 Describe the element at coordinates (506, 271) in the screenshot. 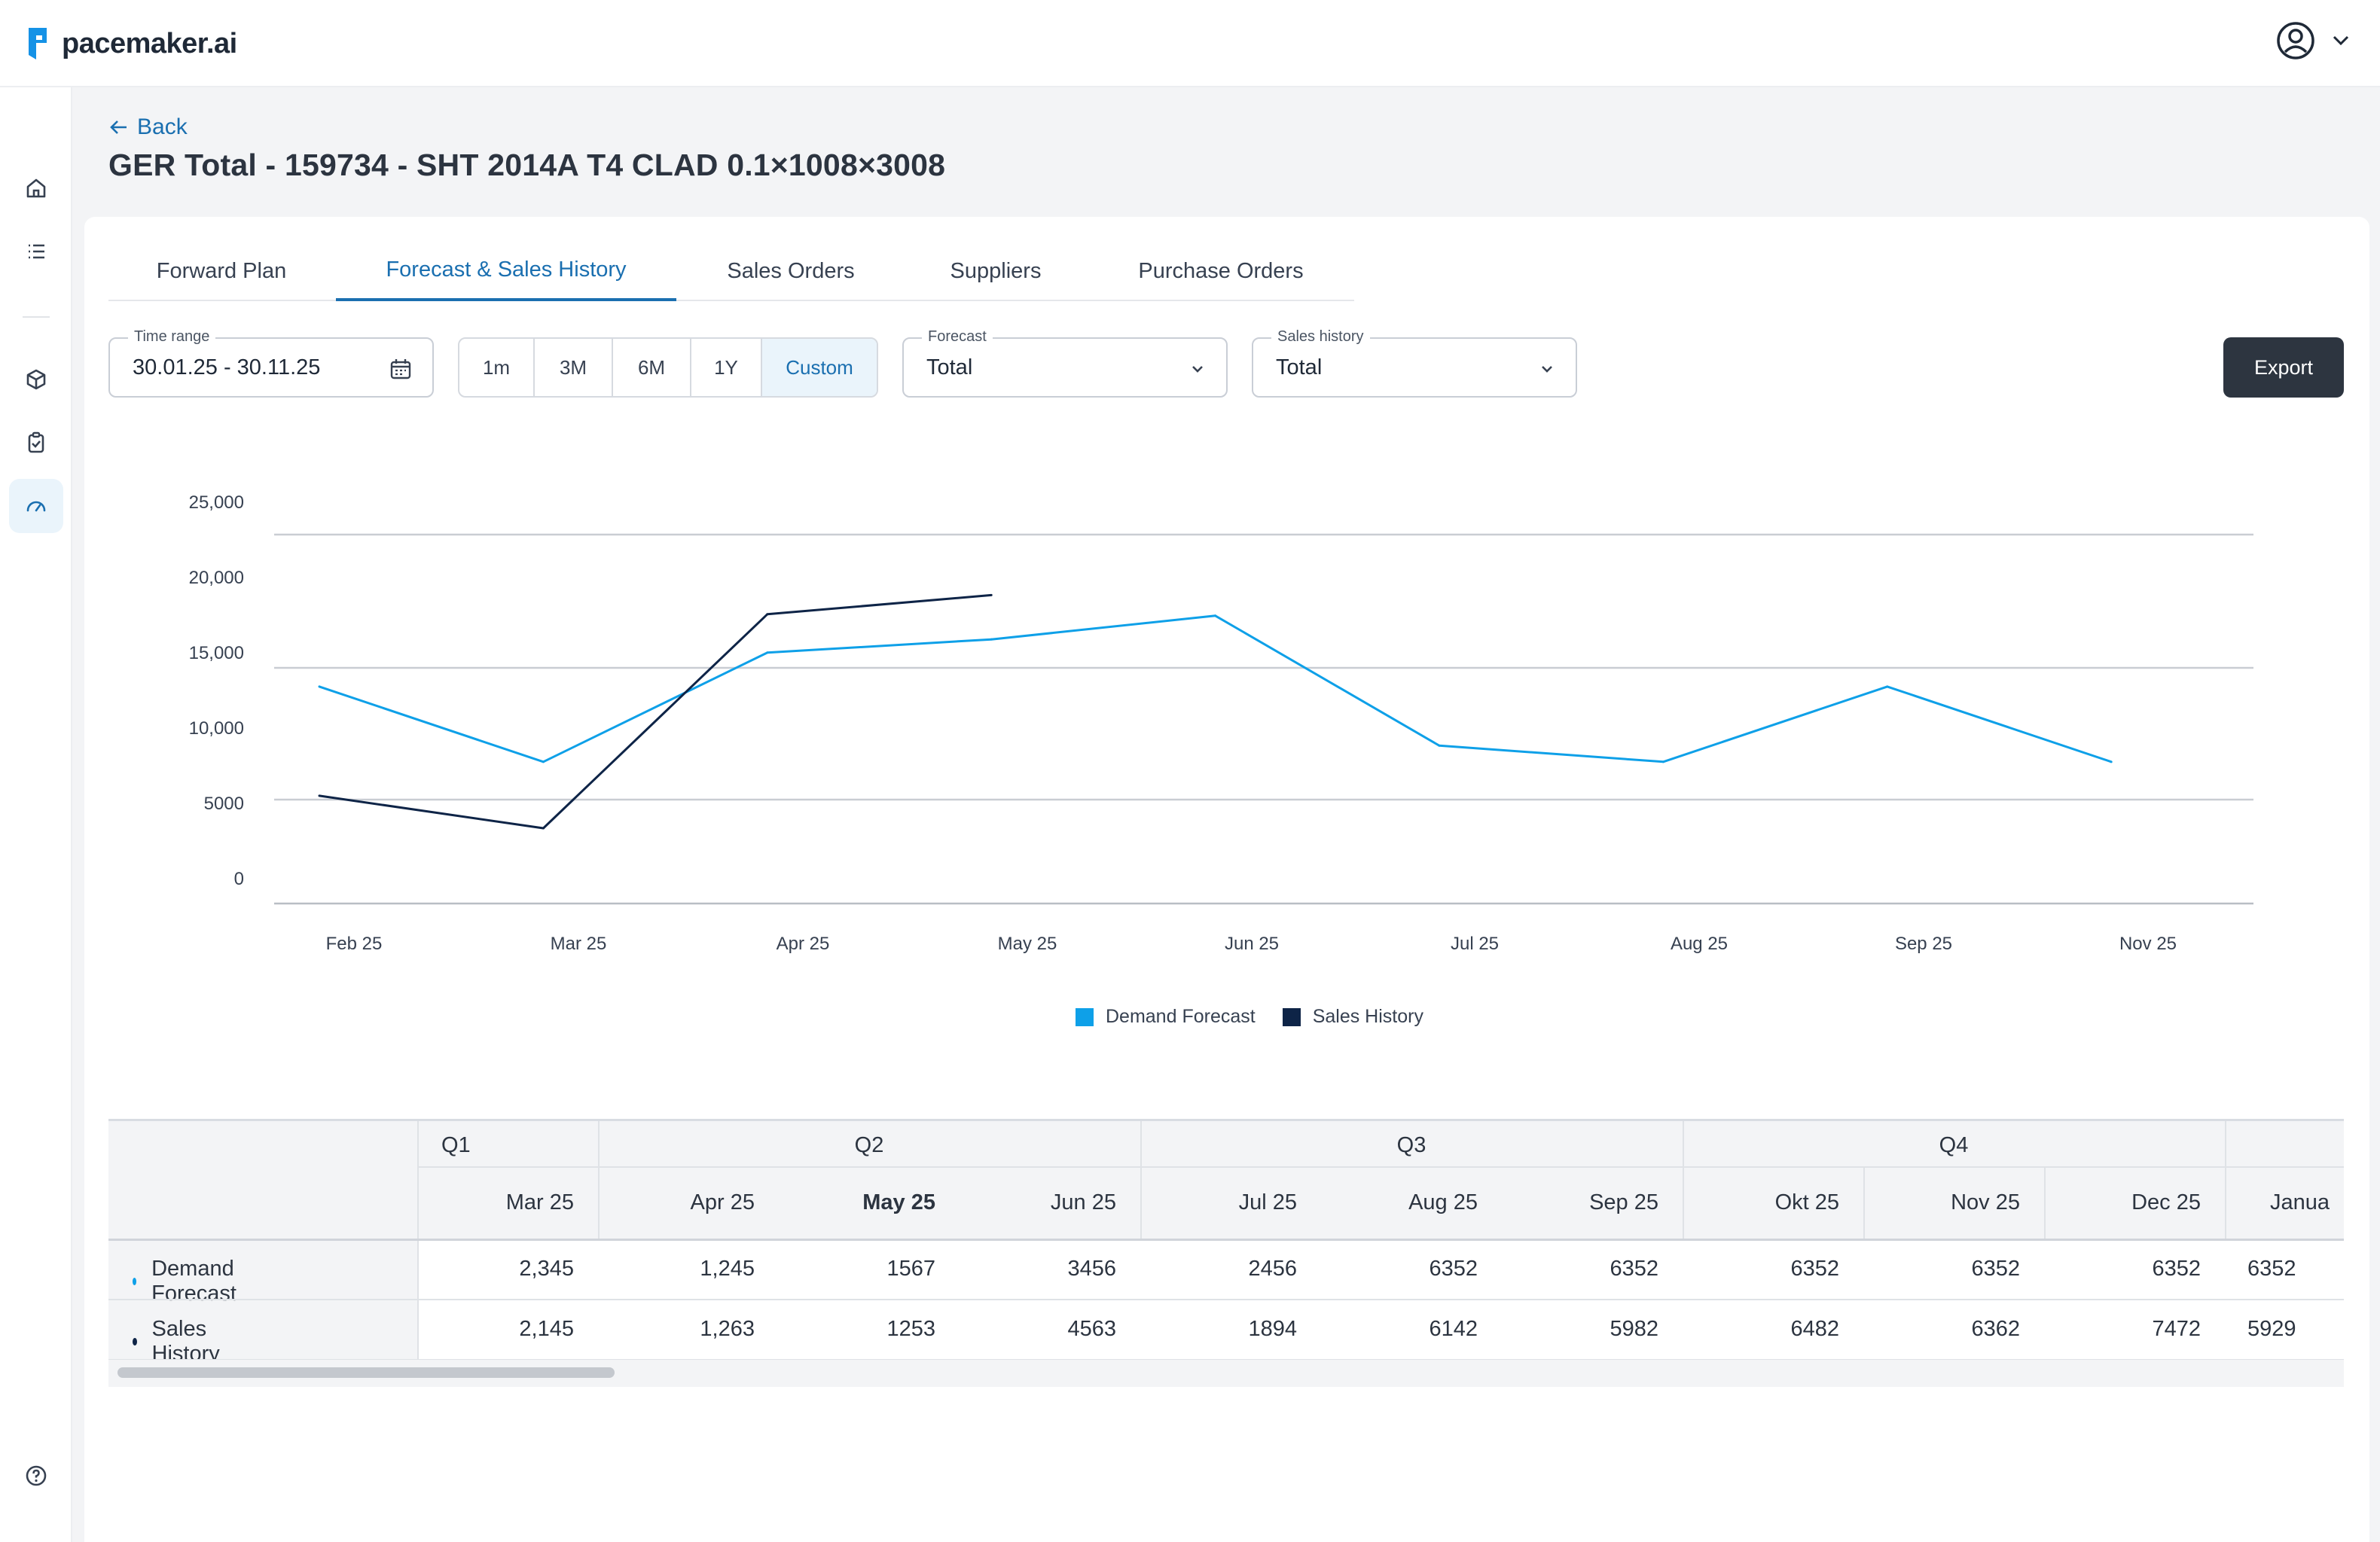

I see `tab-forecast-sales-history: Forecast & Sales History` at that location.